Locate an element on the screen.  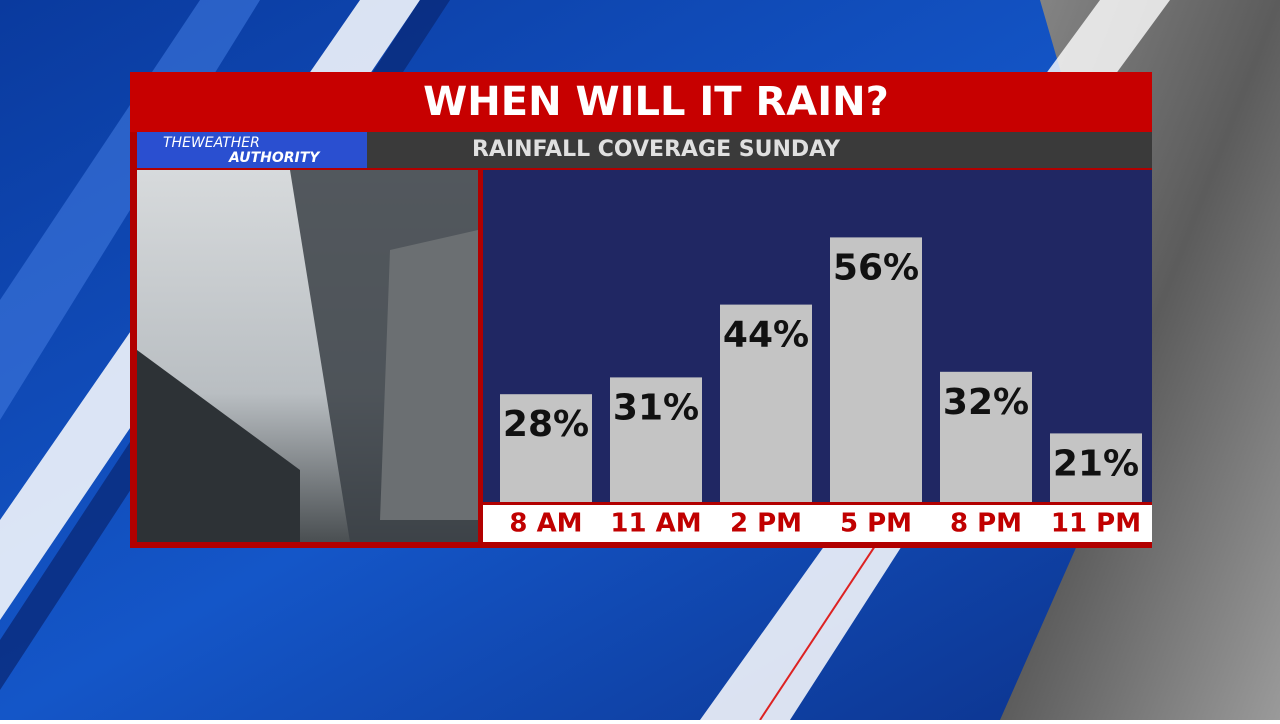
value-label: 31% is located at coordinates (656, 407).